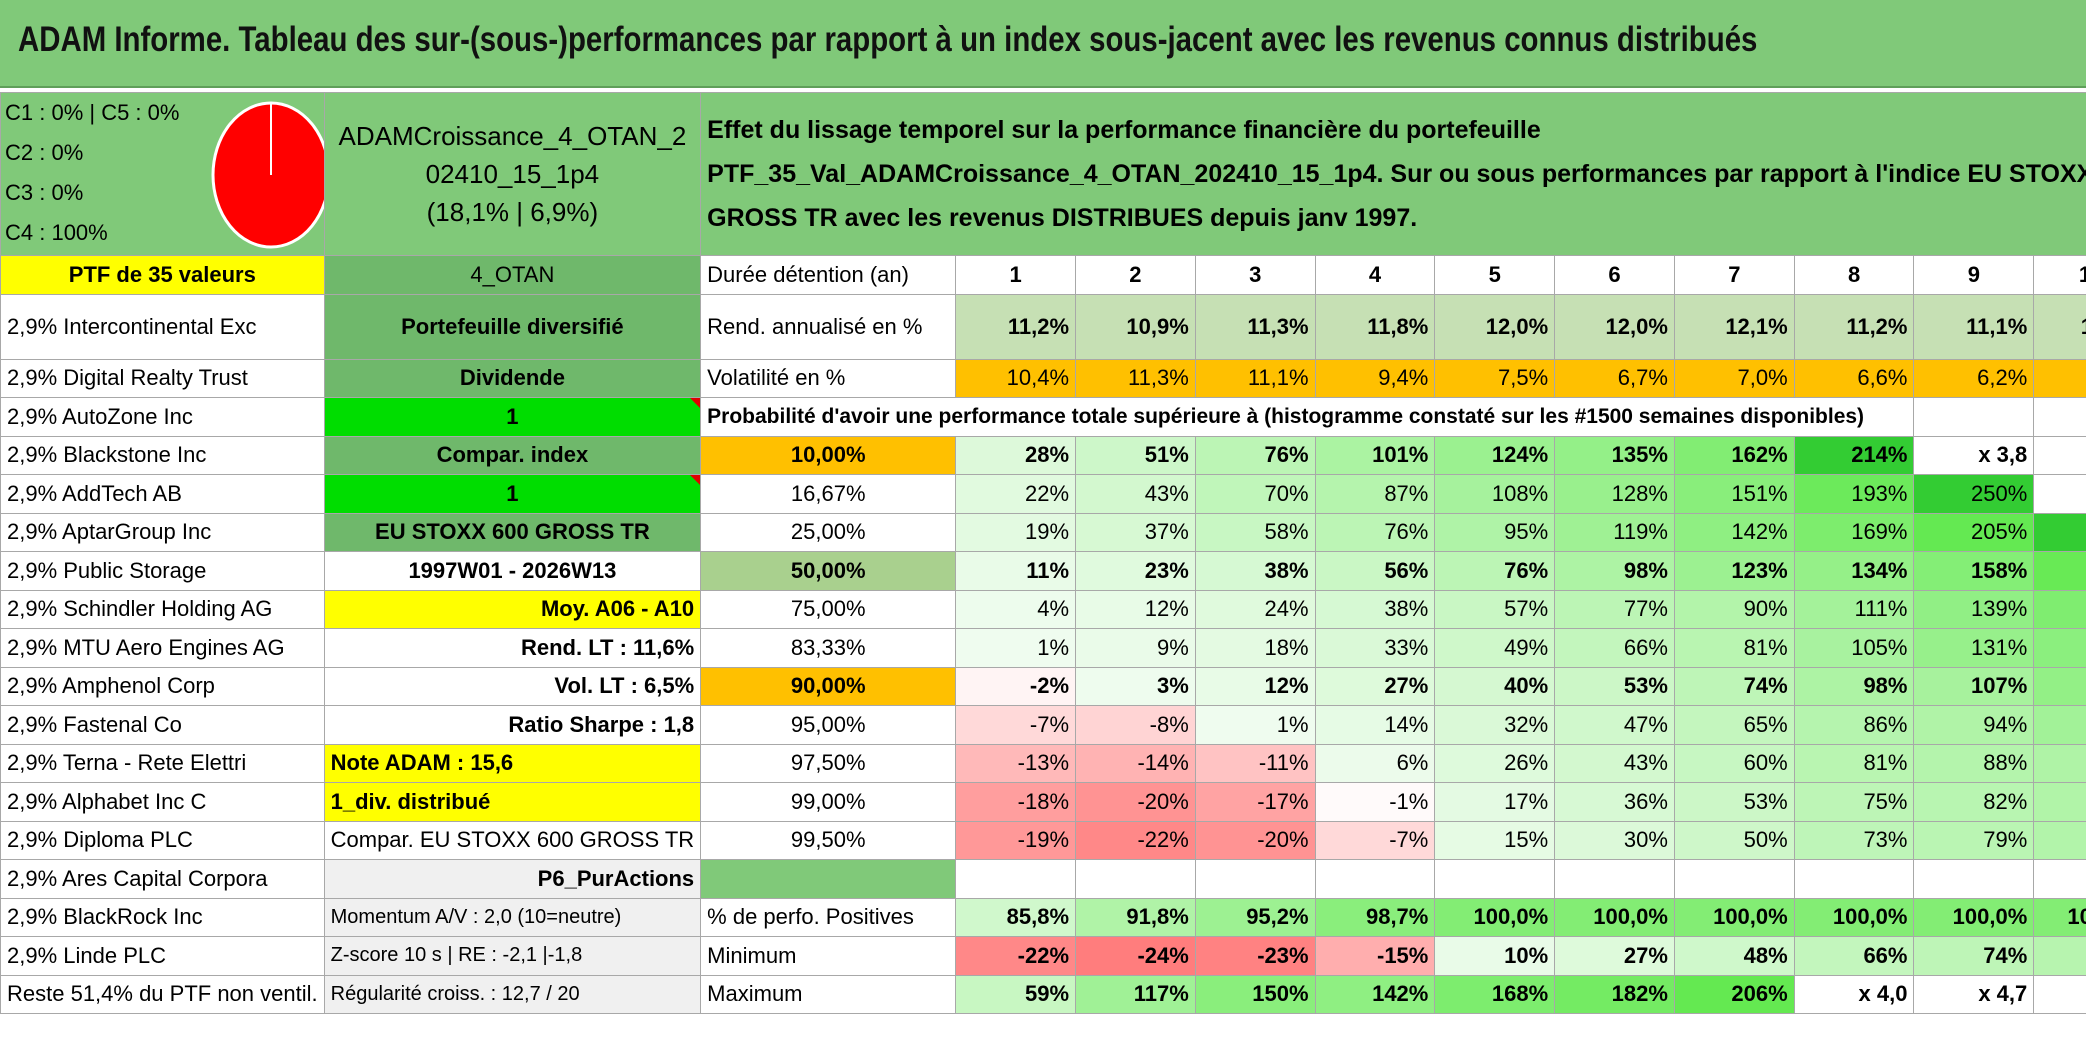  What do you see at coordinates (1375, 378) in the screenshot?
I see `vol-value: 9,4%` at bounding box center [1375, 378].